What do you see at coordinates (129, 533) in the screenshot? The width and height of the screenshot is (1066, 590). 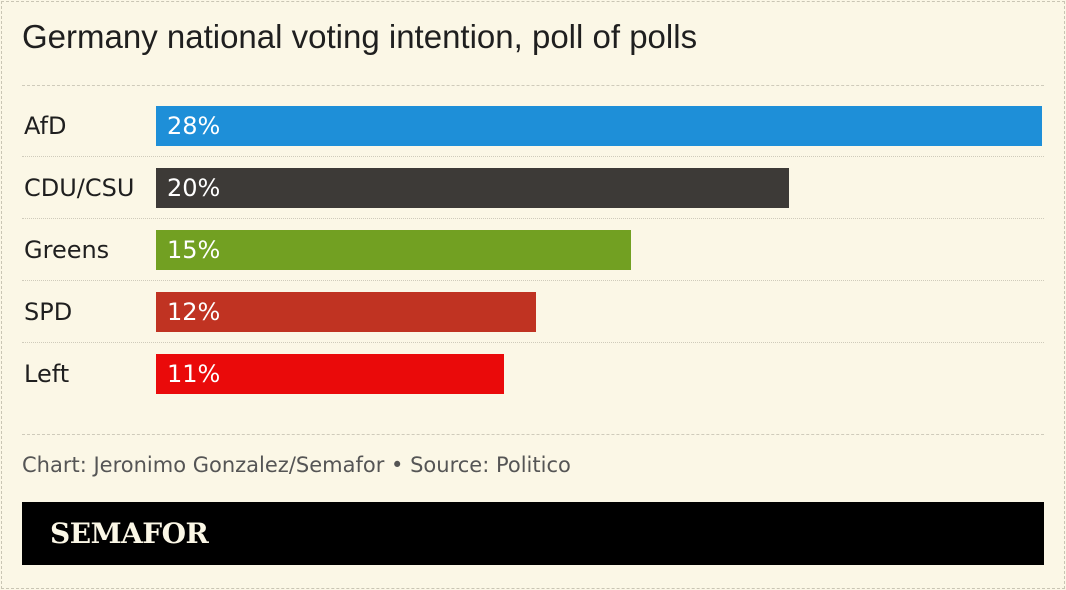 I see `brand-logo: SEMAFOR` at bounding box center [129, 533].